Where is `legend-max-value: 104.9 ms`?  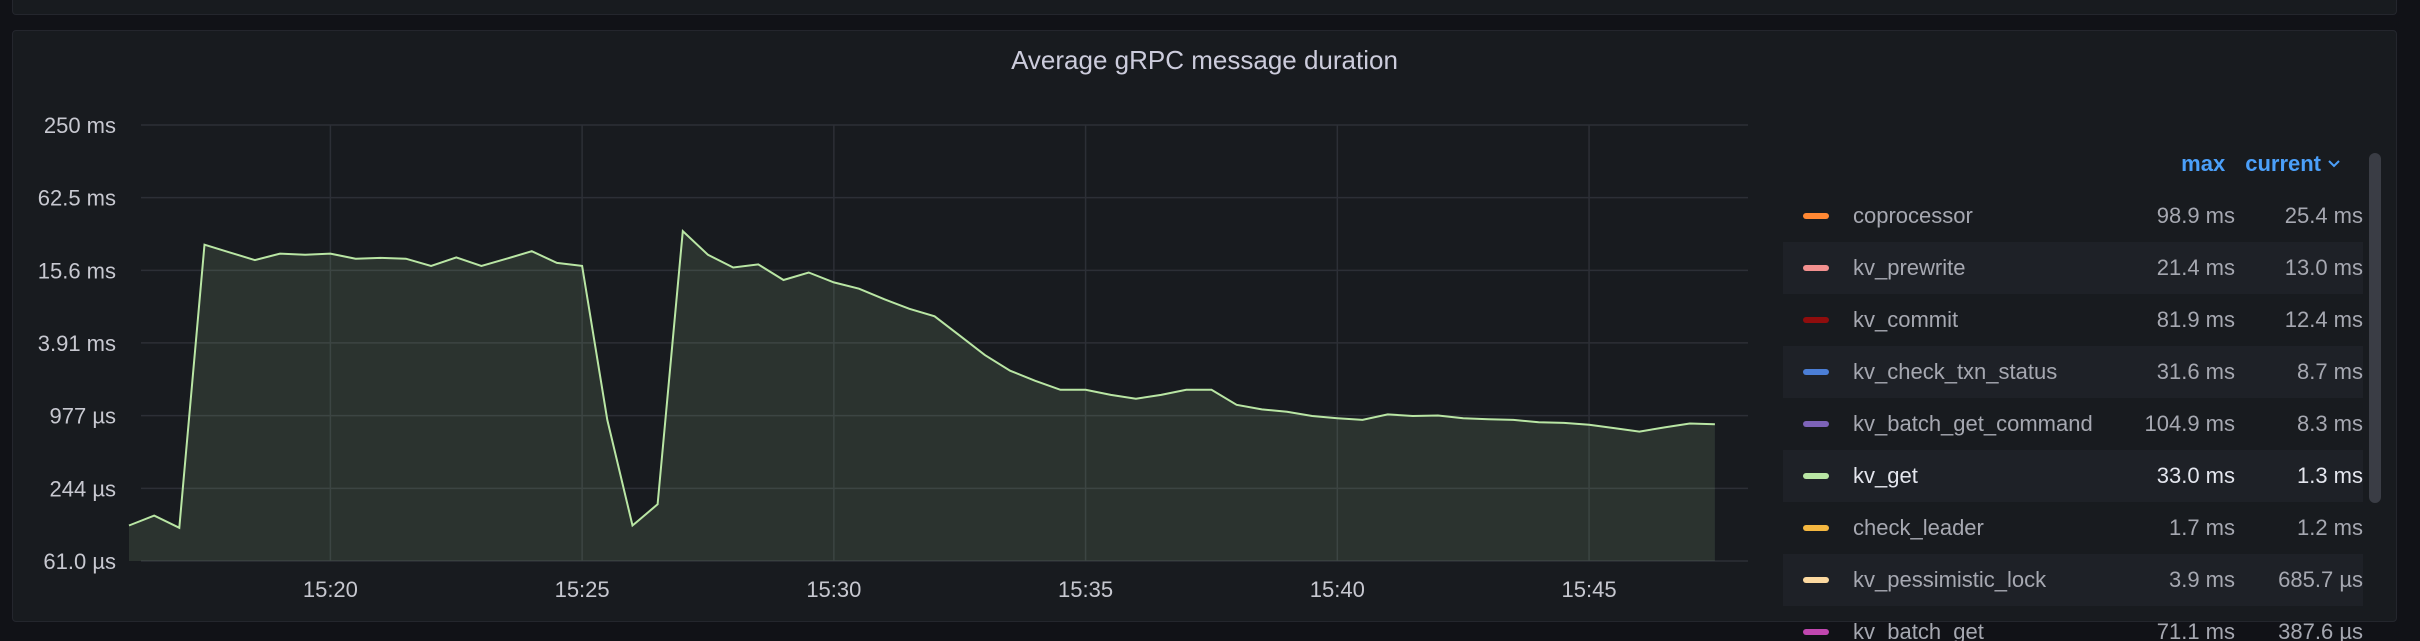
legend-max-value: 104.9 ms is located at coordinates (2175, 424).